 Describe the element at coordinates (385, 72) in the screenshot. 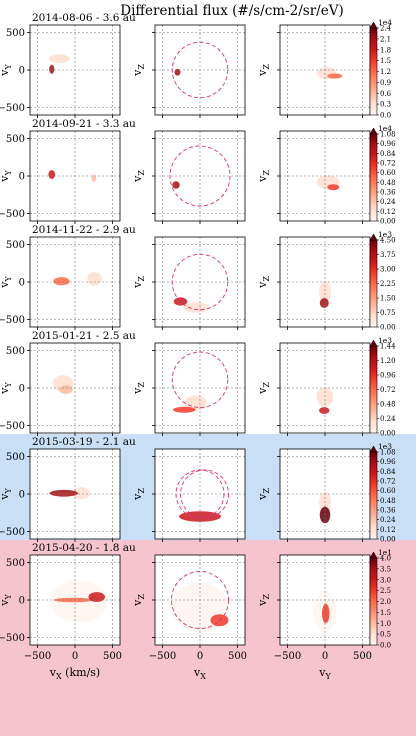

I see `colorbar-tick-label: 1.2` at that location.